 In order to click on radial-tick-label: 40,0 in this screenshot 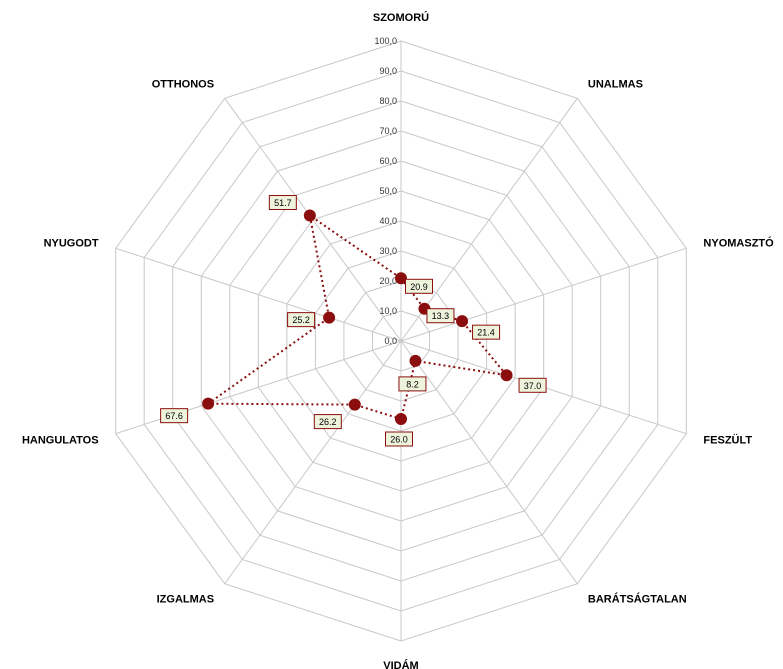, I will do `click(388, 221)`.